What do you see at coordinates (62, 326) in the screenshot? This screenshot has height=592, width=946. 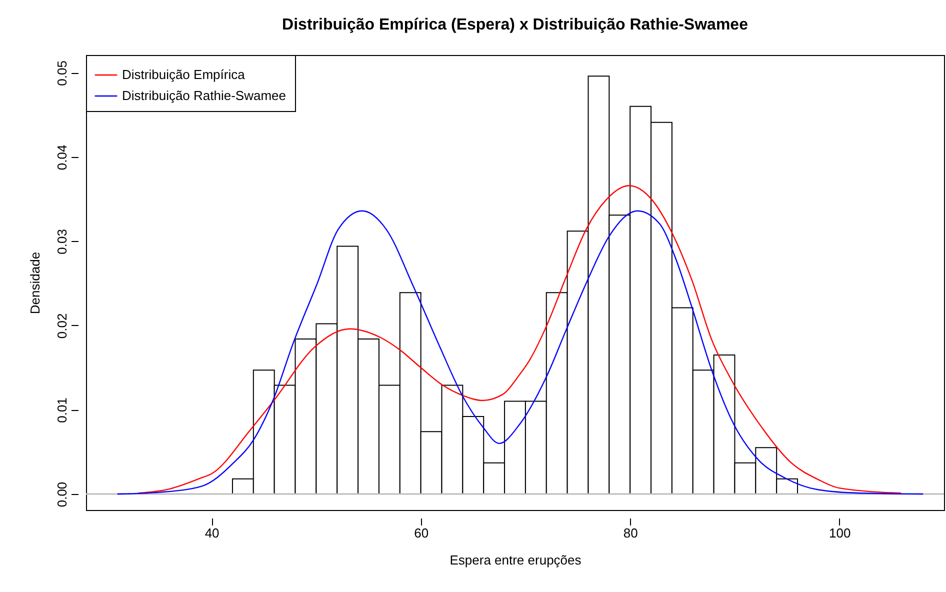 I see `y-tick-label: 0.02` at bounding box center [62, 326].